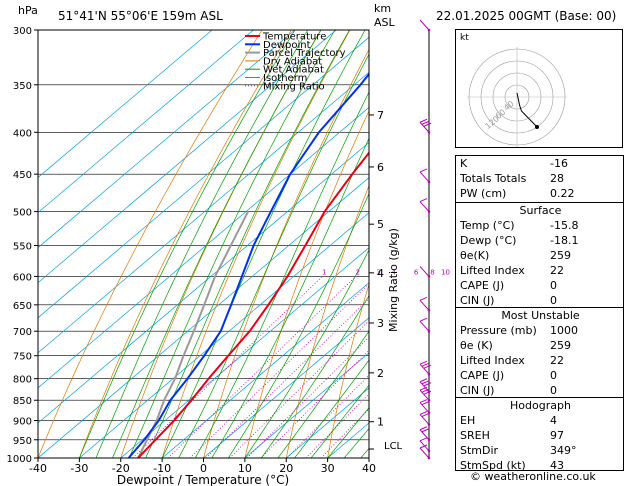 The image size is (629, 486). What do you see at coordinates (540, 210) in the screenshot?
I see `surface-title: Surface` at bounding box center [540, 210].